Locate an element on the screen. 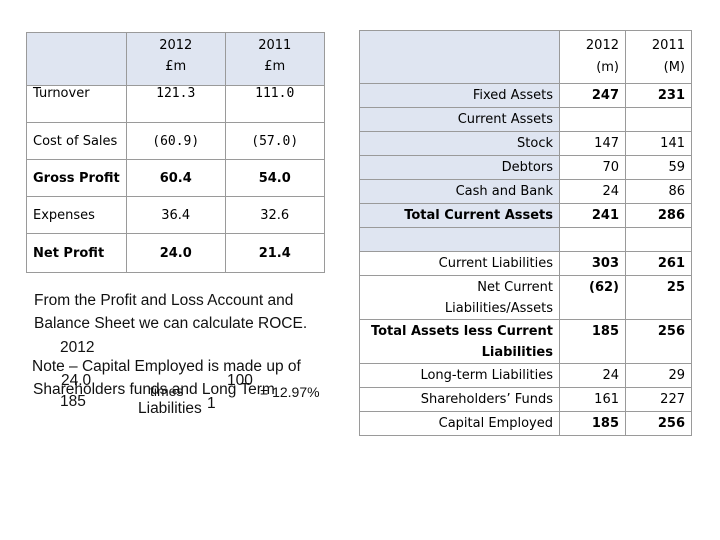 The image size is (720, 540). bs-row-cash-and-bank: Cash and Bank 24 86 is located at coordinates (525, 191).